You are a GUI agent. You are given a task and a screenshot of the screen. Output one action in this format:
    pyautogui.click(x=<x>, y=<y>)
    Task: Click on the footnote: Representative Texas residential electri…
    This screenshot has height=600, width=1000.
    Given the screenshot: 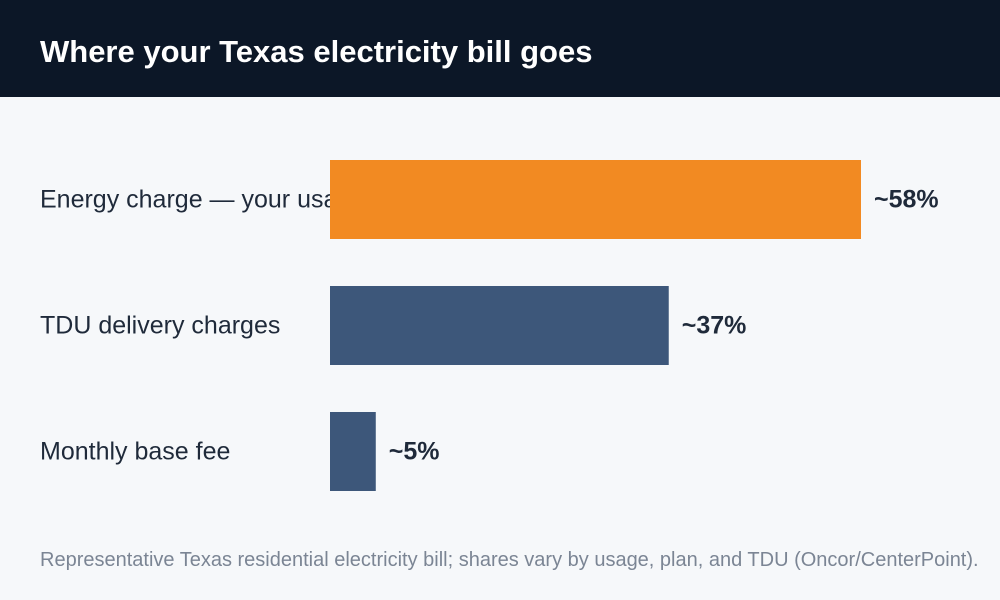 What is the action you would take?
    pyautogui.click(x=509, y=560)
    